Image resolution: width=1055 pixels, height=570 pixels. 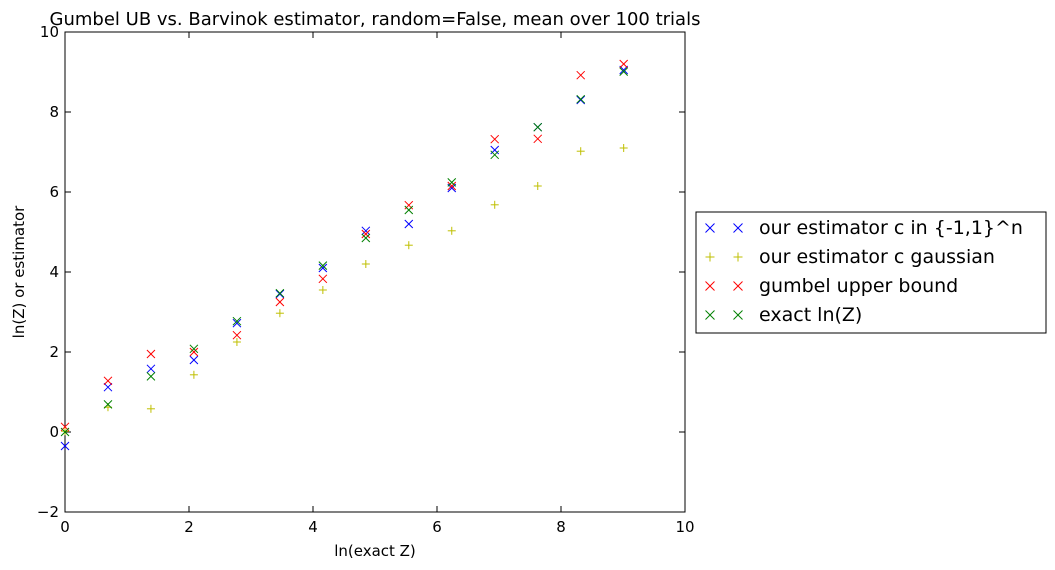 I want to click on y-tick-label: 6, so click(x=54, y=192).